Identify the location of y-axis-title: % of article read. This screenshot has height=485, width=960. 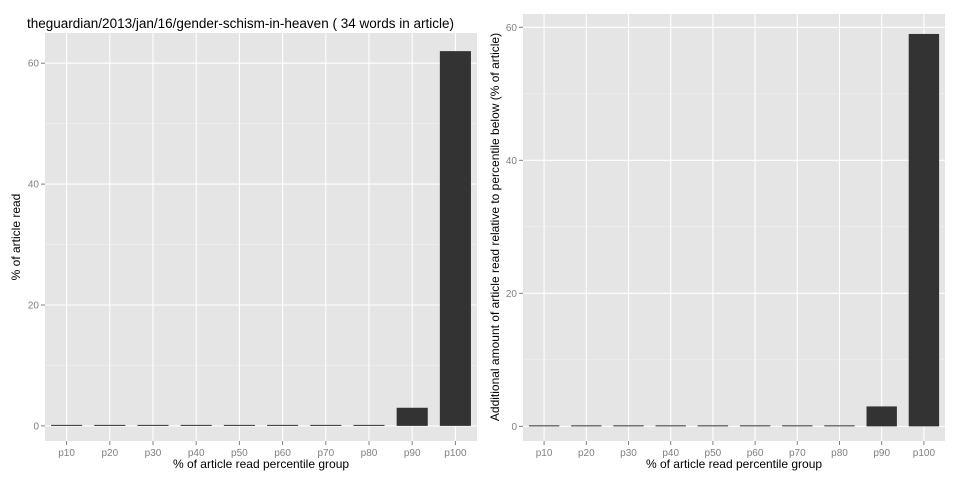
(16, 237).